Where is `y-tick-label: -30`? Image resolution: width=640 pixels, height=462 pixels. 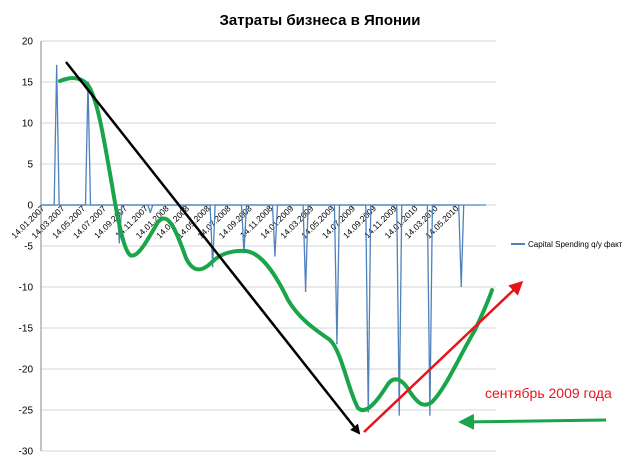
y-tick-label: -30 is located at coordinates (26, 452).